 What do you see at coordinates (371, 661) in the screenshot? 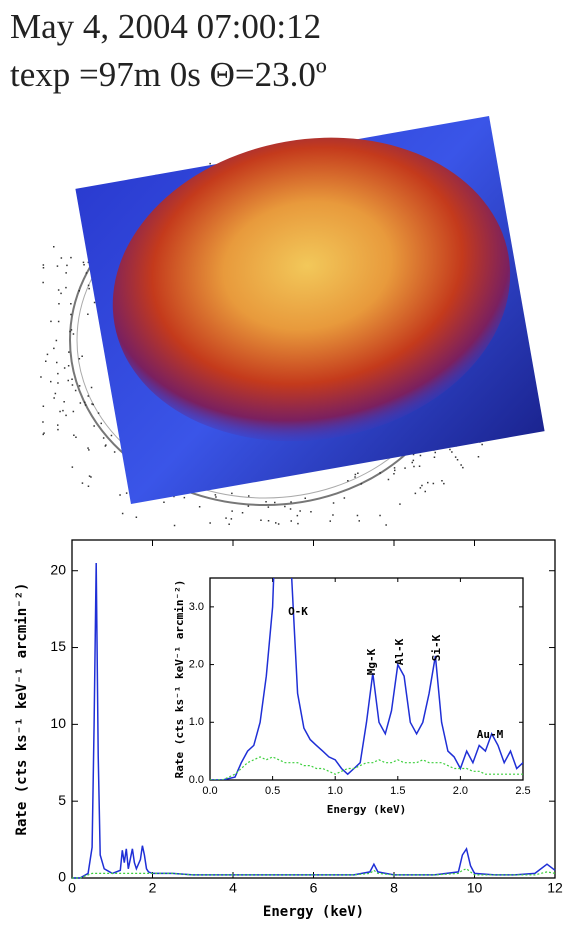
I see `line-annotation: Mg-K` at bounding box center [371, 661].